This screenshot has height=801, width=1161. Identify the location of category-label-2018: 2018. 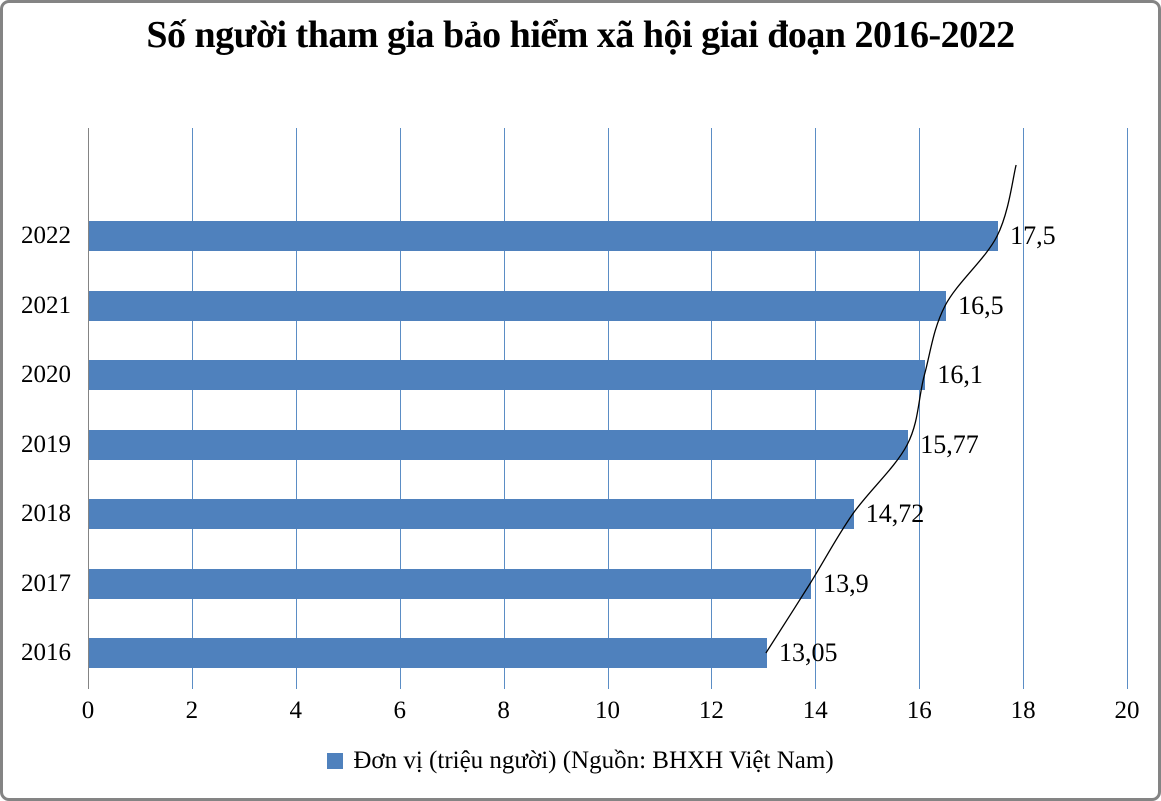
(46, 513).